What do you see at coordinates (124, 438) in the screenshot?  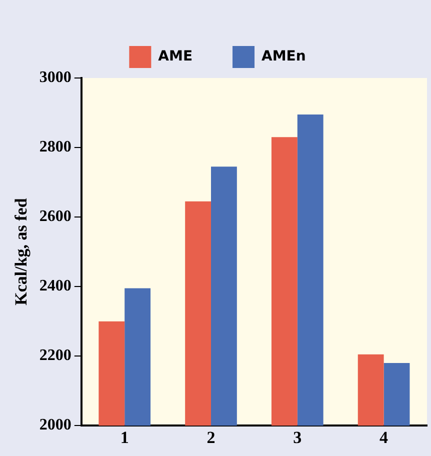 I see `x-tick-label: 1` at bounding box center [124, 438].